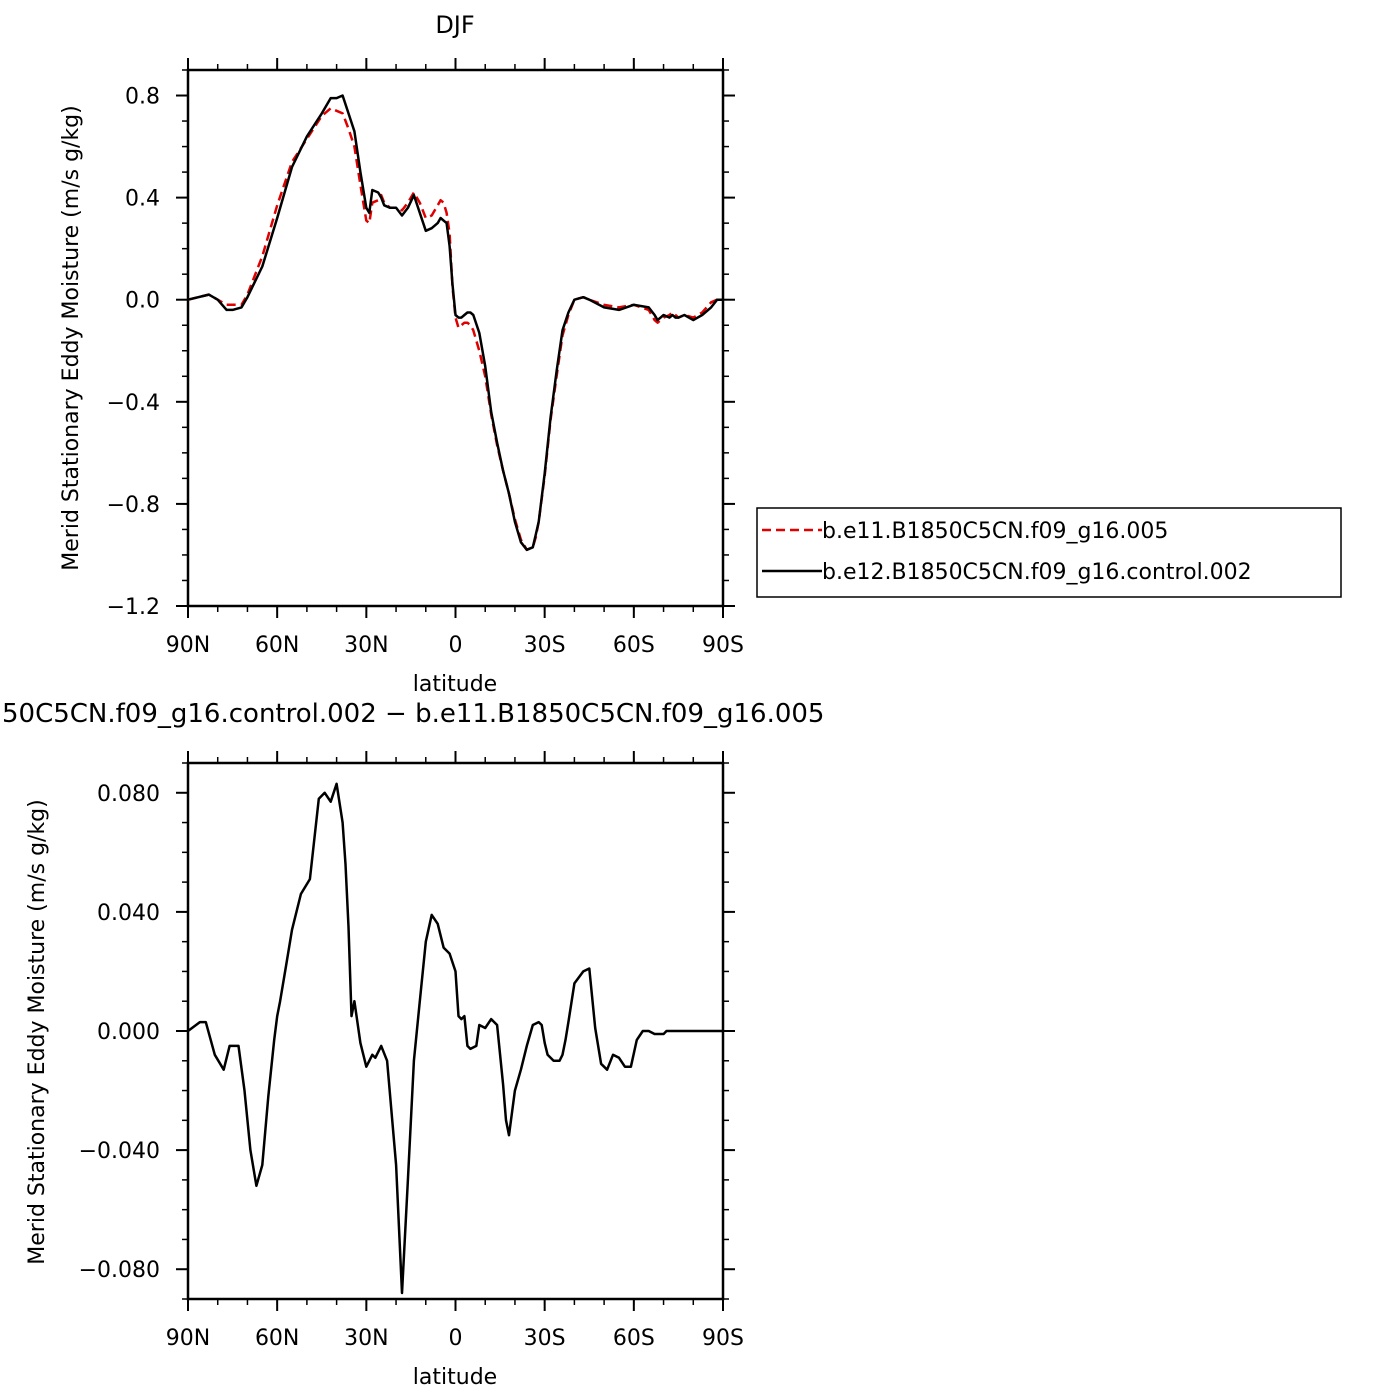 The width and height of the screenshot is (1397, 1397). I want to click on bottom-series-lines, so click(455, 1038).